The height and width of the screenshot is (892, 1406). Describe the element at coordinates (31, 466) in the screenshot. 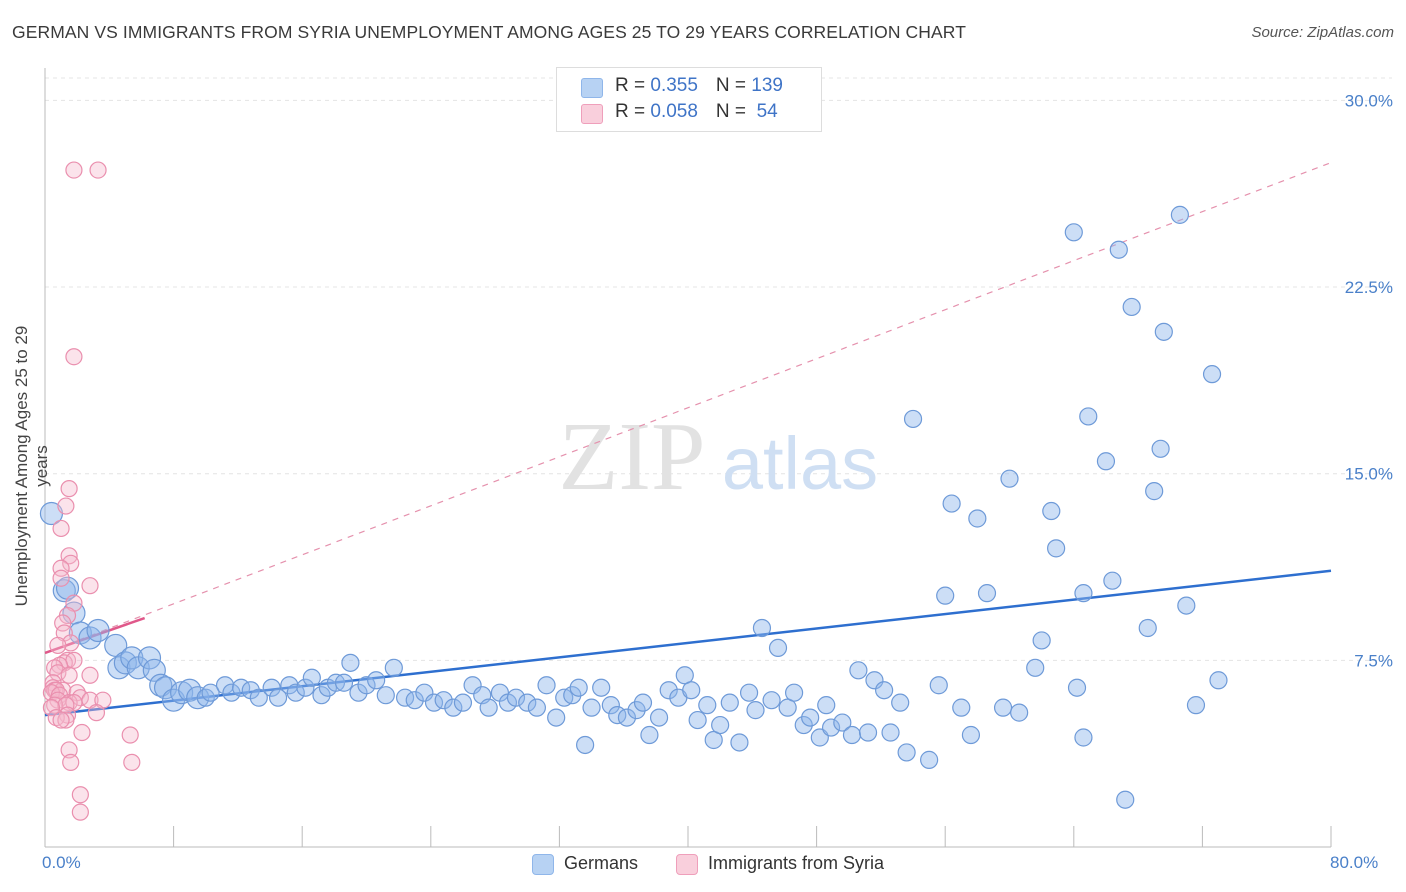

I see `y-axis-label: Unemployment Among Ages 25 to 29 years` at that location.